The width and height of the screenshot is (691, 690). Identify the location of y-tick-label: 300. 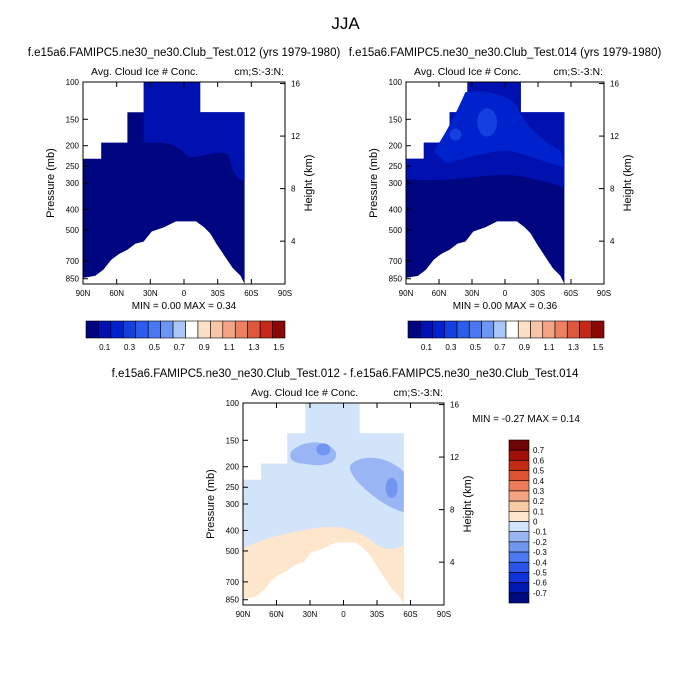
(396, 183).